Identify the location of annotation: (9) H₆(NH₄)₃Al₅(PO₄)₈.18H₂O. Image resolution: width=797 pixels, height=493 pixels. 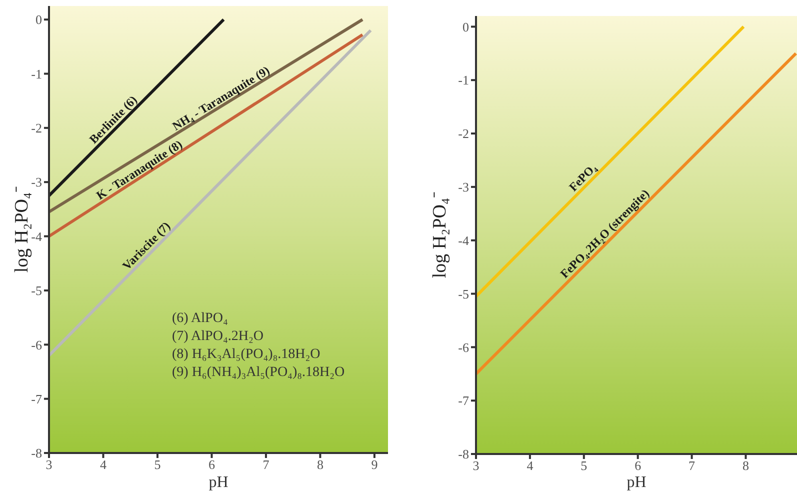
(258, 372).